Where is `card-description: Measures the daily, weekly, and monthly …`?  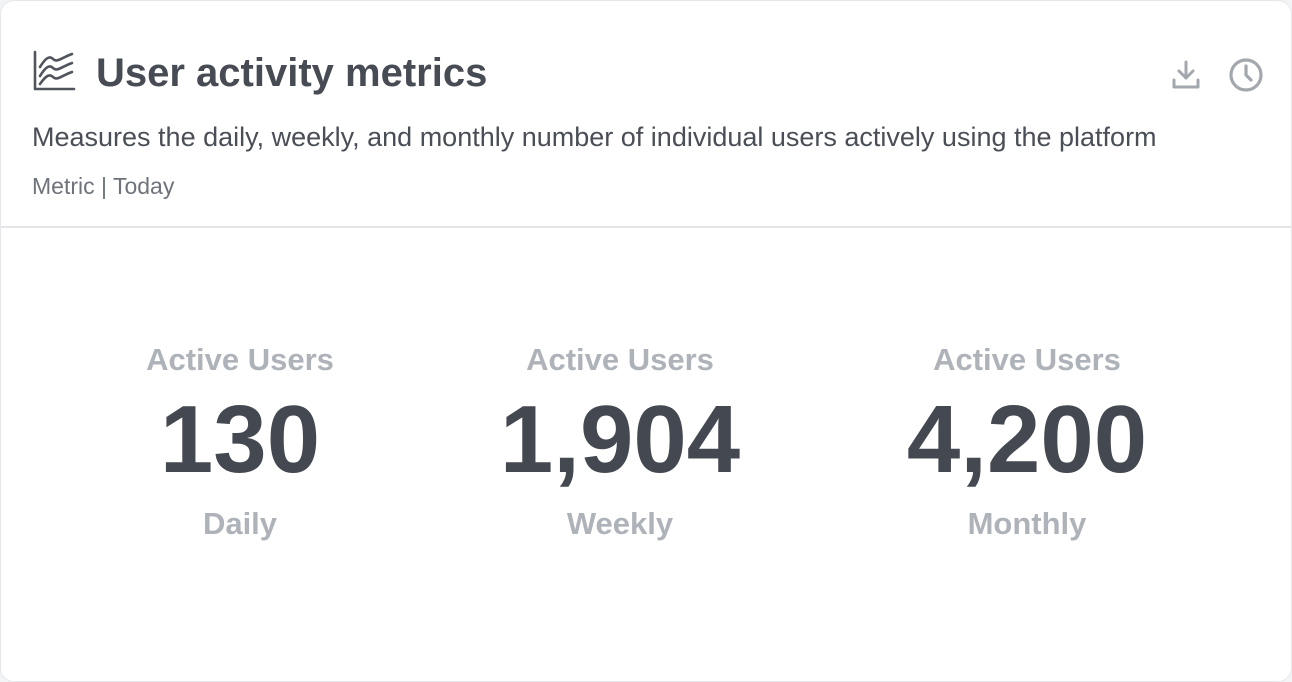 card-description: Measures the daily, weekly, and monthly … is located at coordinates (594, 137).